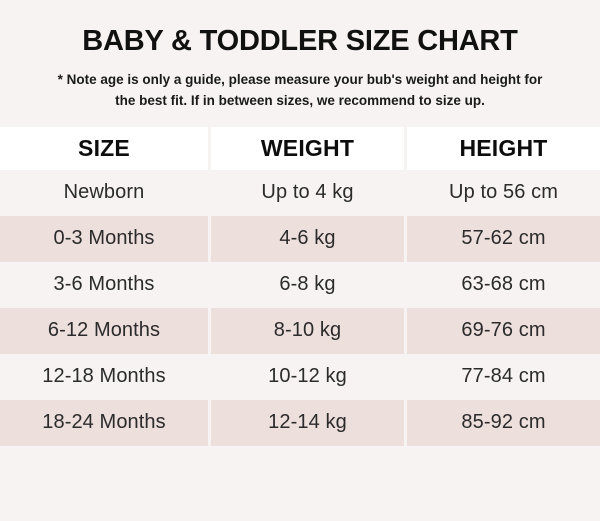 This screenshot has width=600, height=521. I want to click on cell-size: 3-6 Months, so click(104, 284).